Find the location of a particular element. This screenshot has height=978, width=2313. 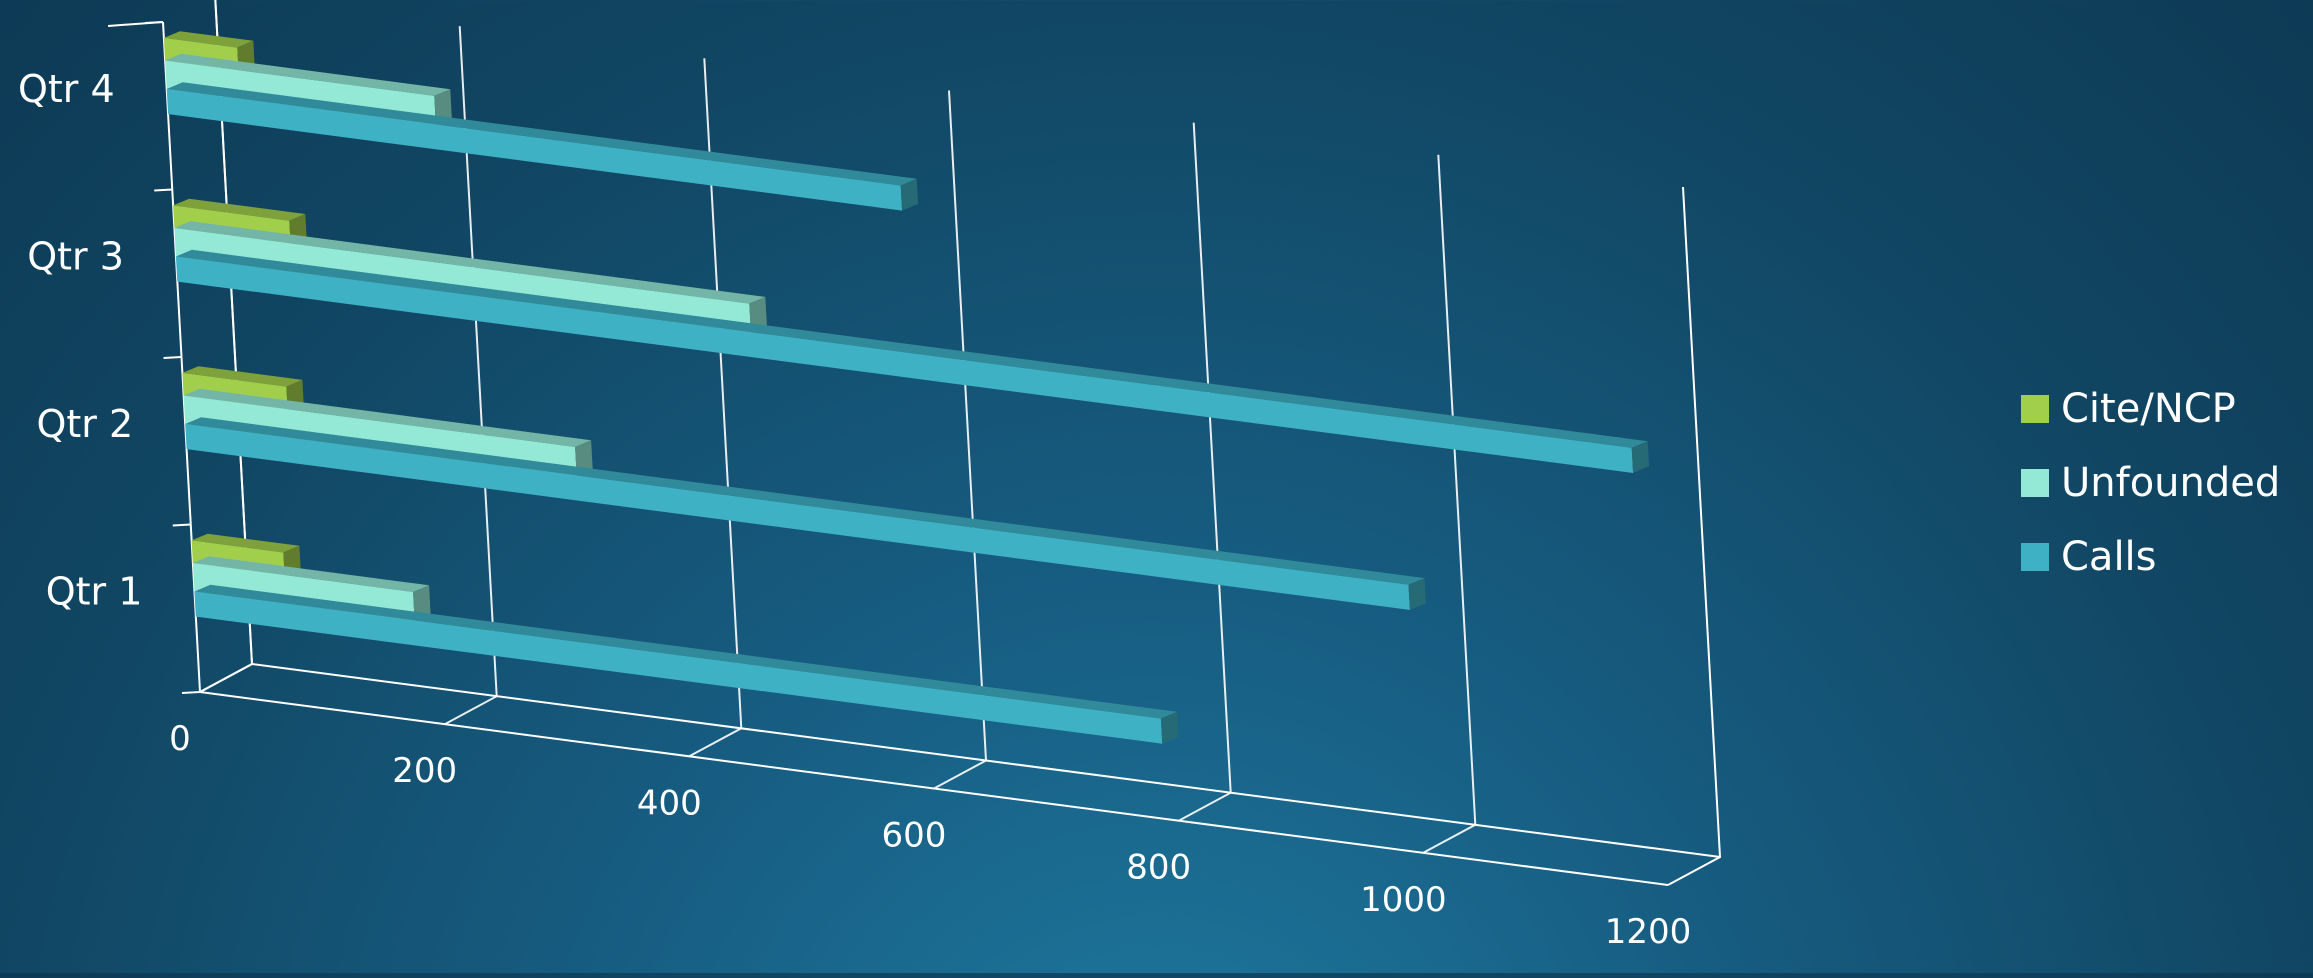

x-tick-label: 0 is located at coordinates (180, 739).